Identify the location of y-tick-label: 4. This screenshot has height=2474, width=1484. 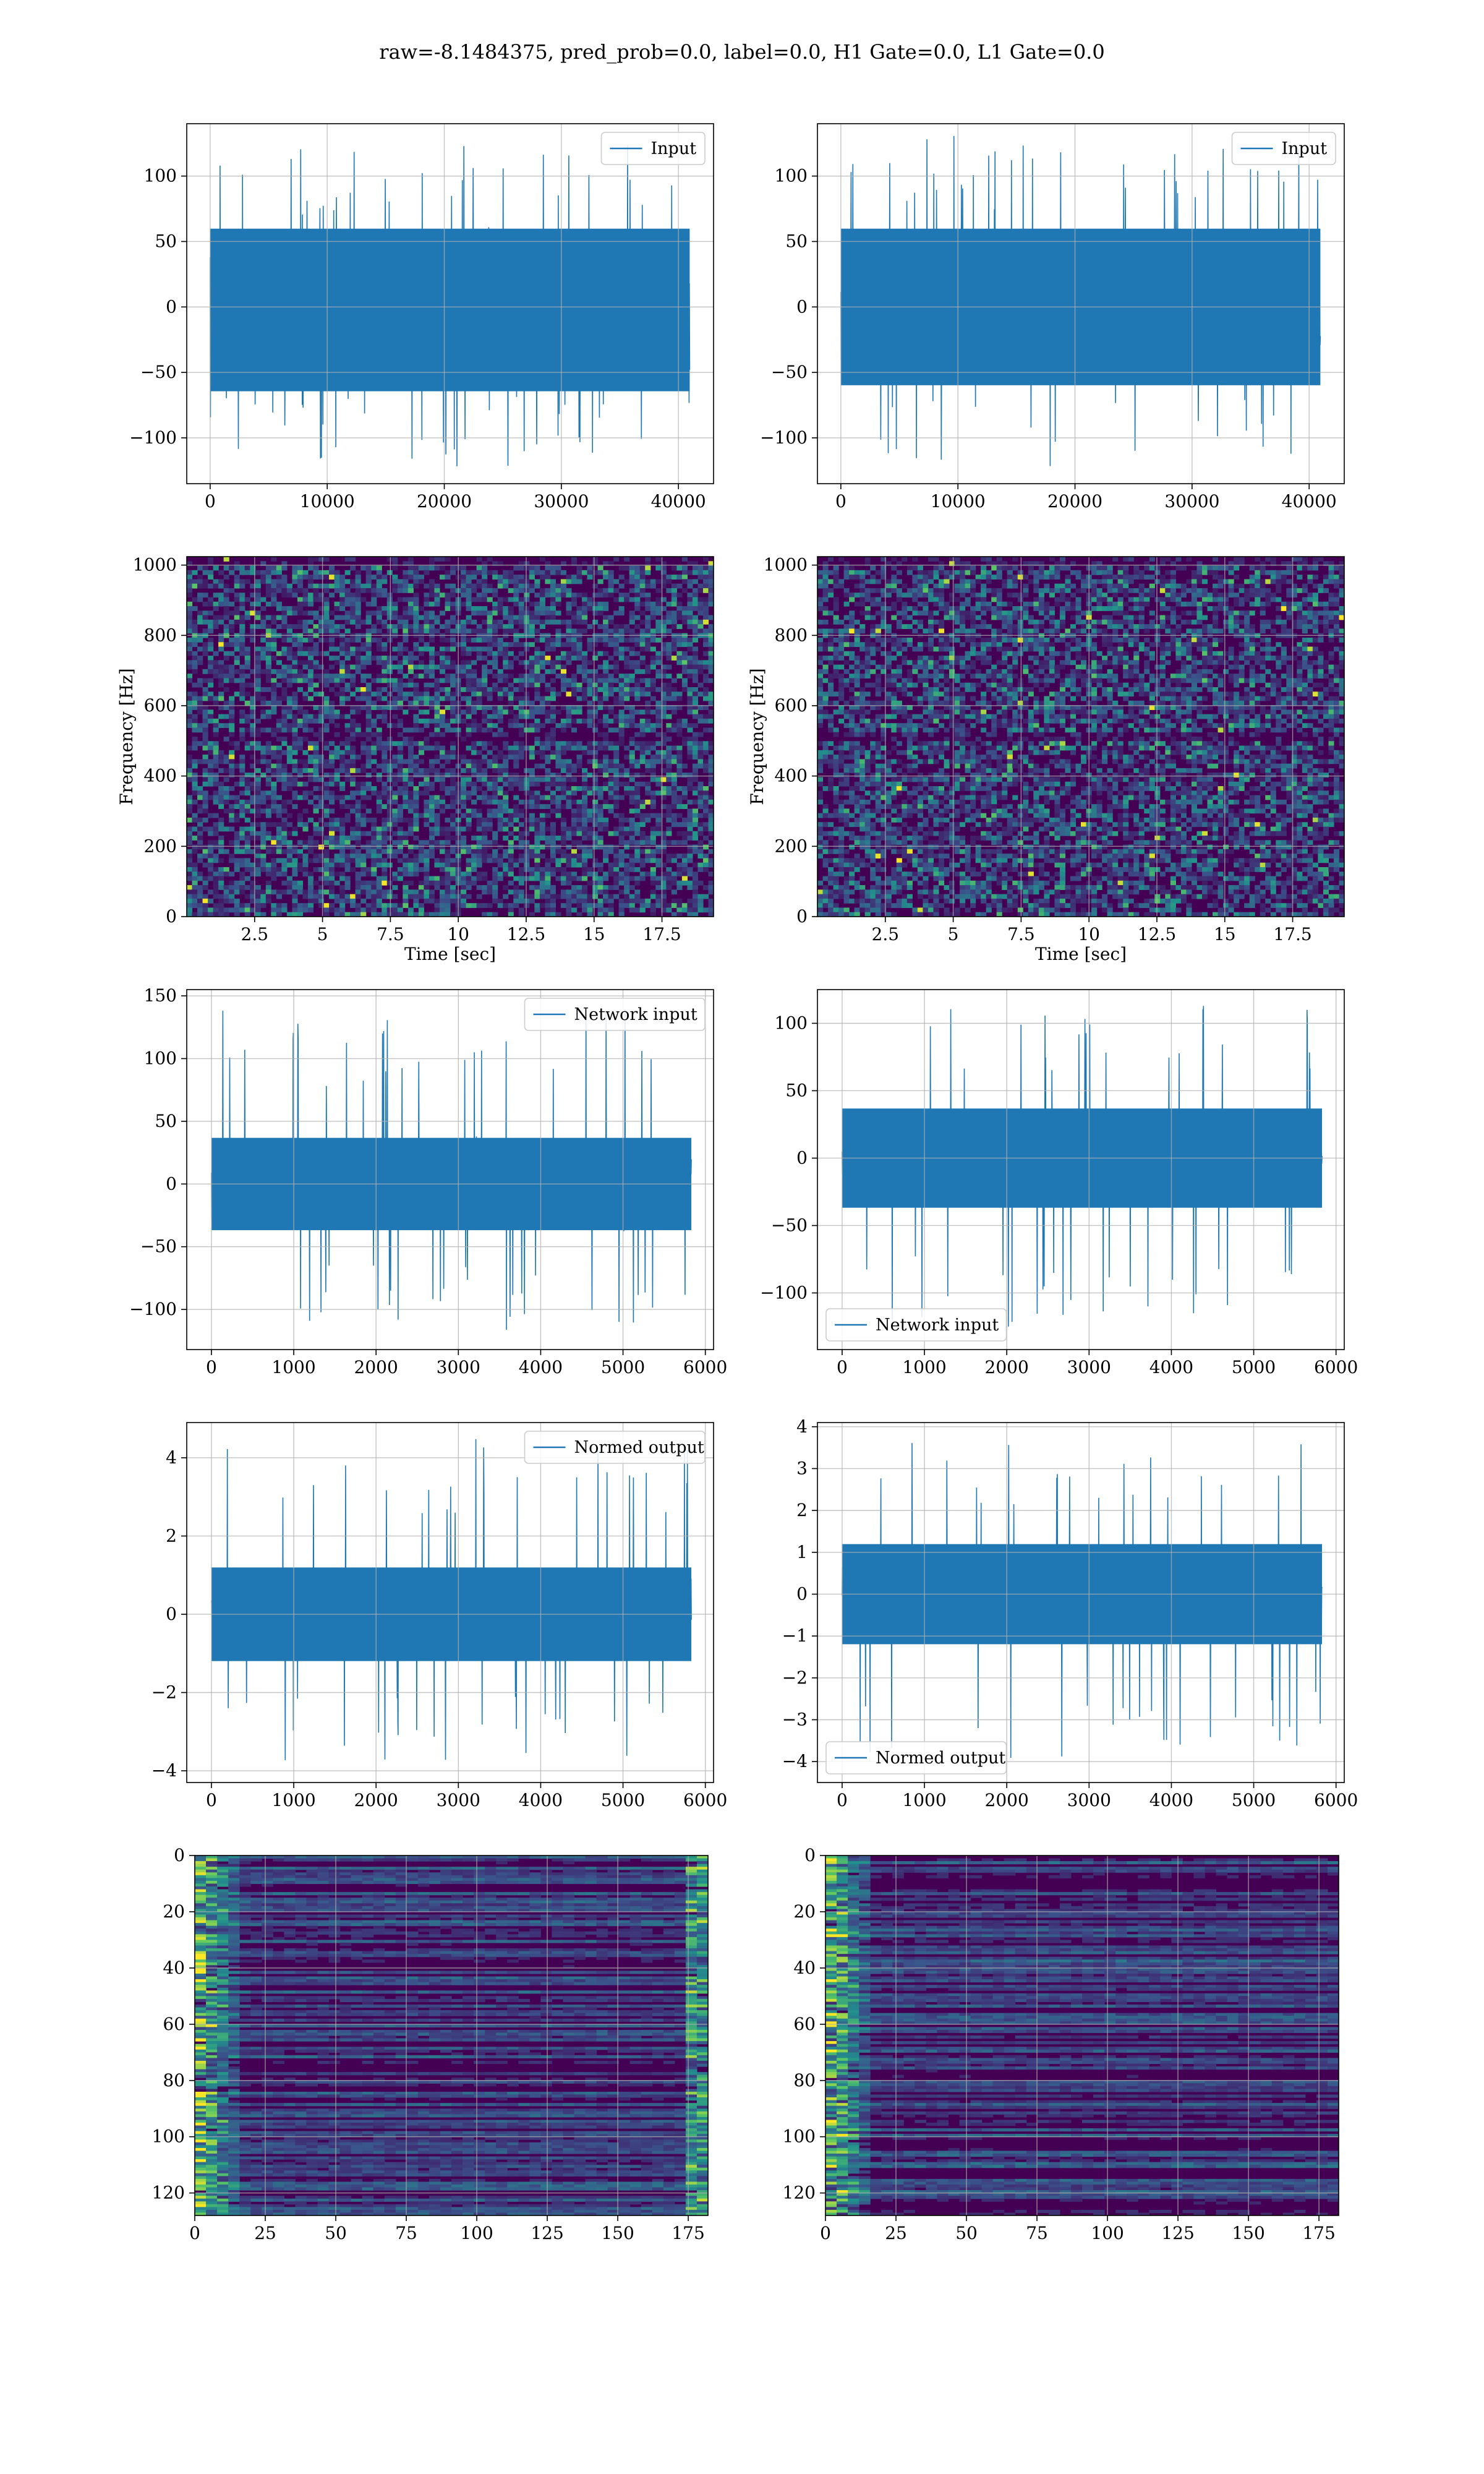
(802, 1427).